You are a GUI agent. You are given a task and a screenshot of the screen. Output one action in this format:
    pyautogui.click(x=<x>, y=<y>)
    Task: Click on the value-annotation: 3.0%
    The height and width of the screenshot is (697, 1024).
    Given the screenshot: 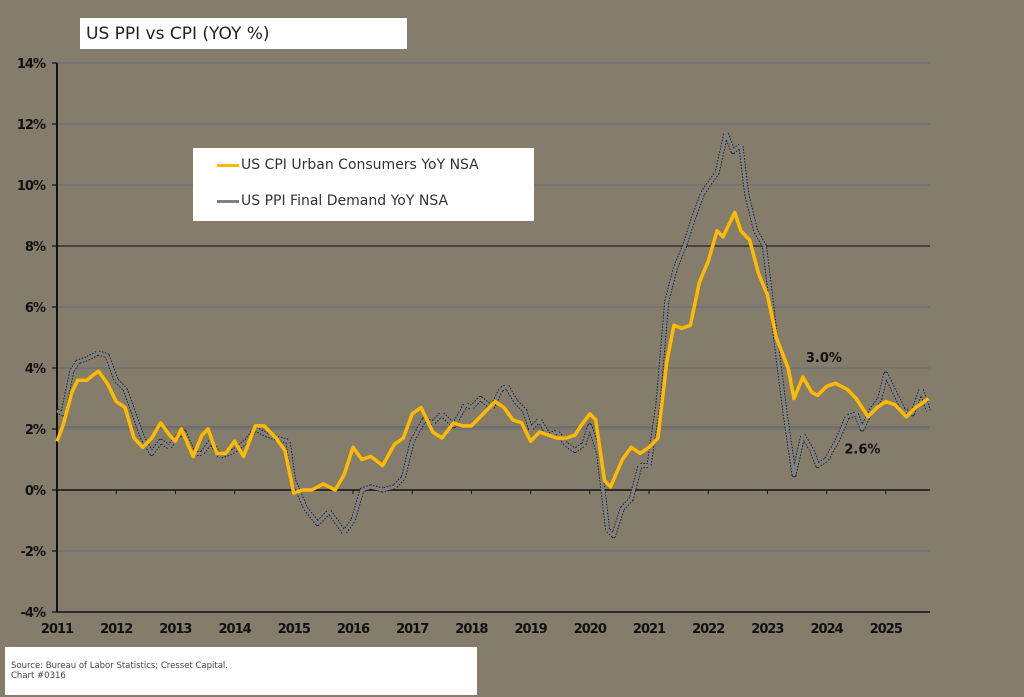 What is the action you would take?
    pyautogui.click(x=824, y=358)
    